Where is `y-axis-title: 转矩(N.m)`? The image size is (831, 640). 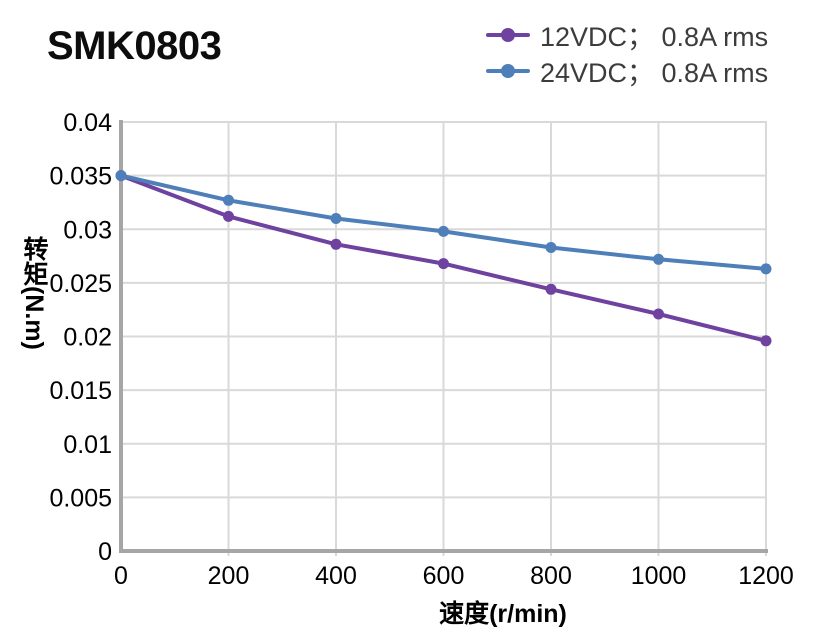 y-axis-title: 转矩(N.m) is located at coordinates (34, 293).